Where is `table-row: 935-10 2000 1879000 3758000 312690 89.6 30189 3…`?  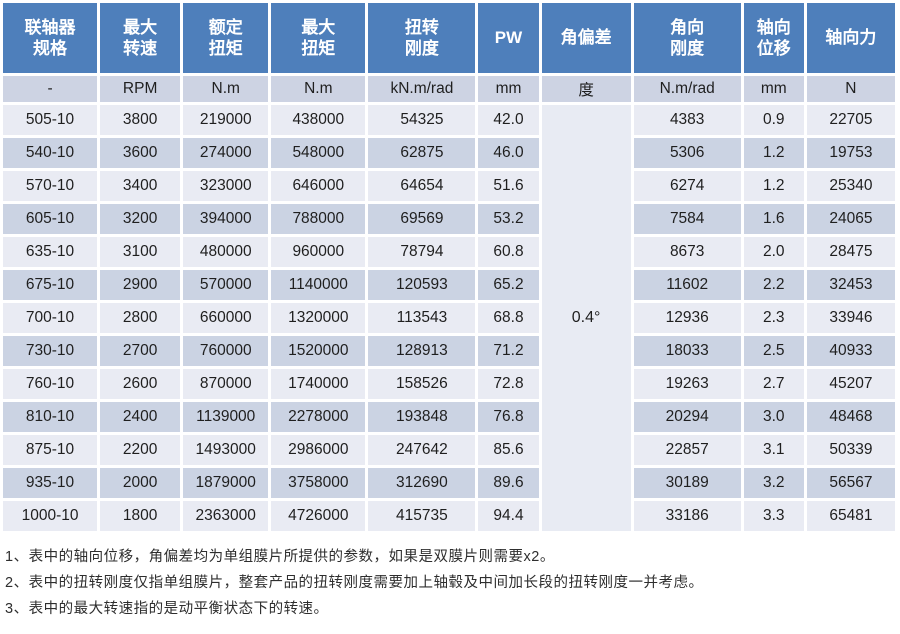
table-row: 935-10 2000 1879000 3758000 312690 89.6 30189 3… is located at coordinates (449, 483).